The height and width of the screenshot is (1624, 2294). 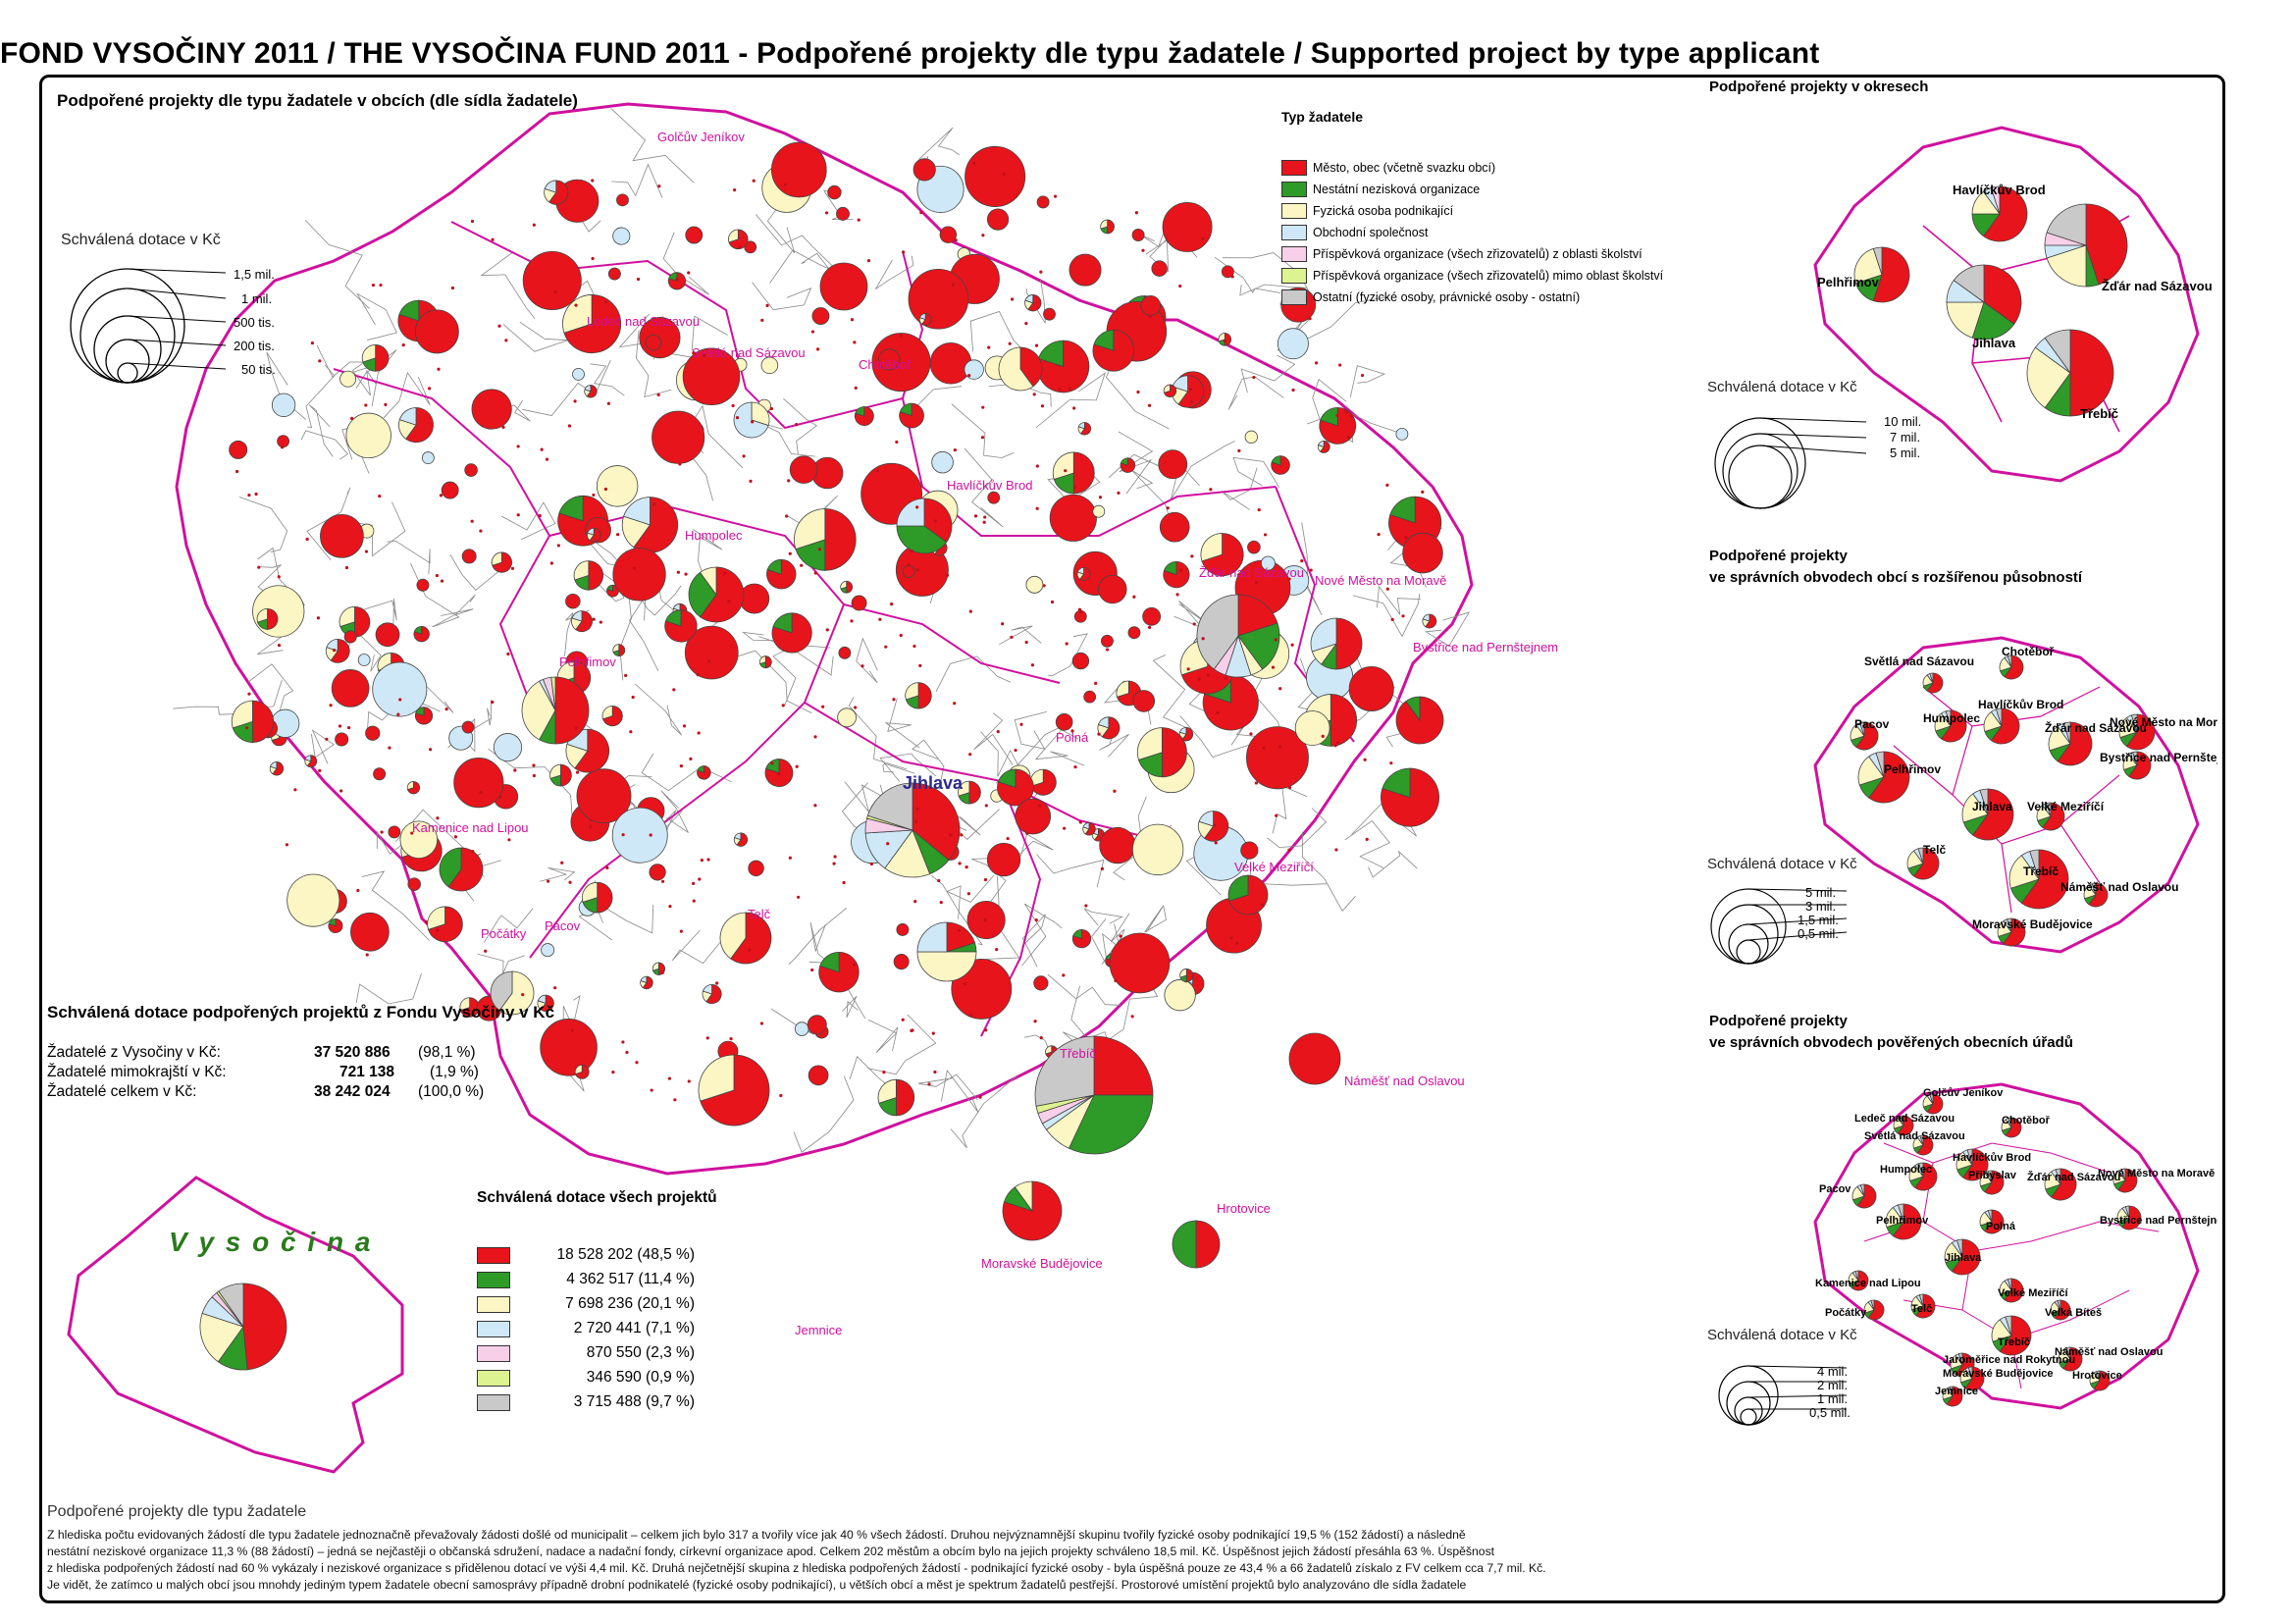 What do you see at coordinates (243, 1327) in the screenshot?
I see `vysocina-total-pie` at bounding box center [243, 1327].